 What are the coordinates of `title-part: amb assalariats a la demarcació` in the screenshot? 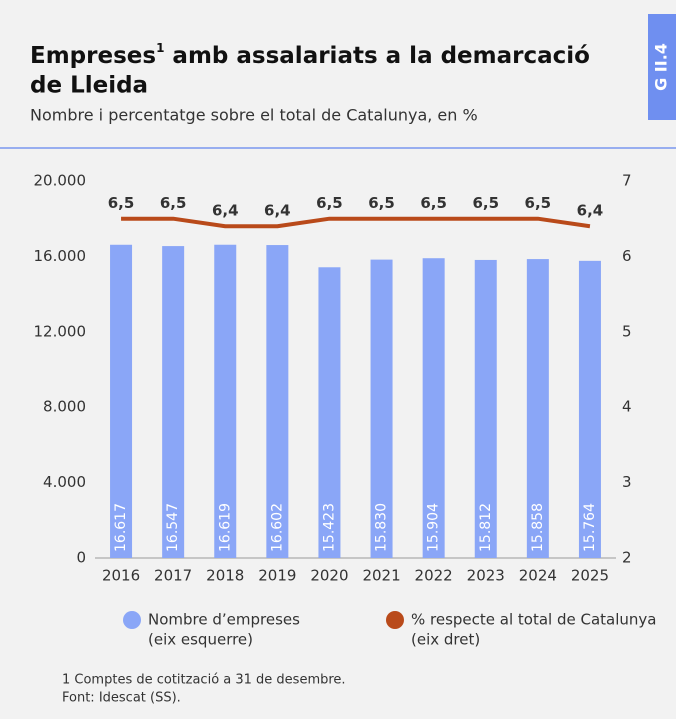 It's located at (377, 56).